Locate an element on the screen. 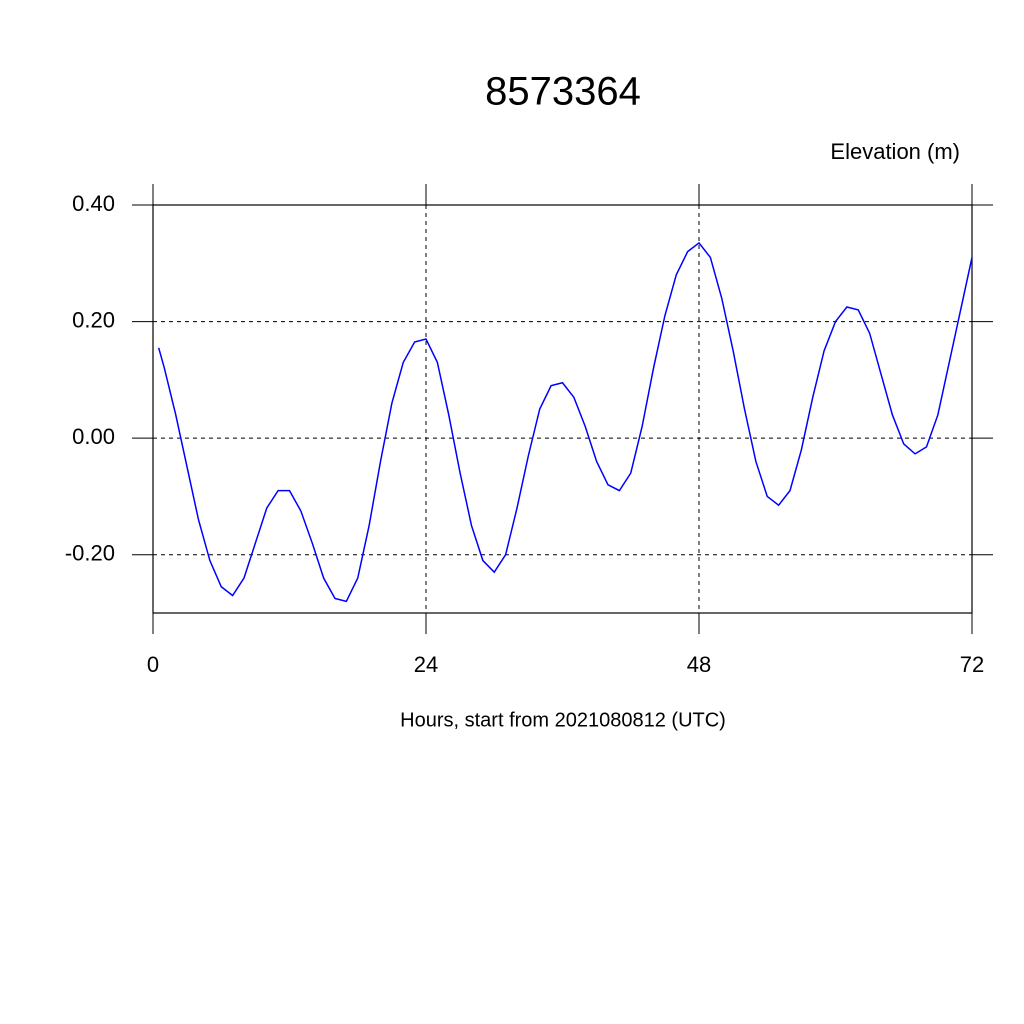 The width and height of the screenshot is (1024, 1024). x-tick-label: 48 is located at coordinates (699, 664).